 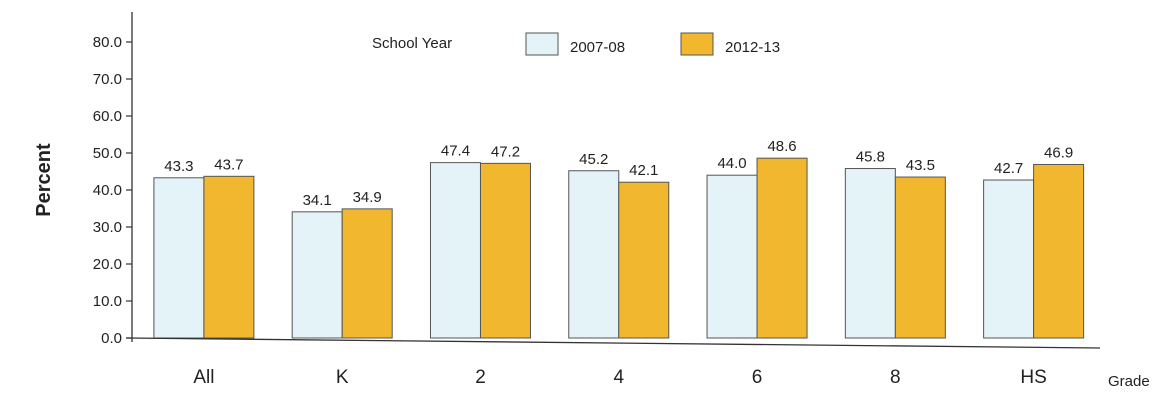 I want to click on bar-2007-08-K, so click(x=317, y=275).